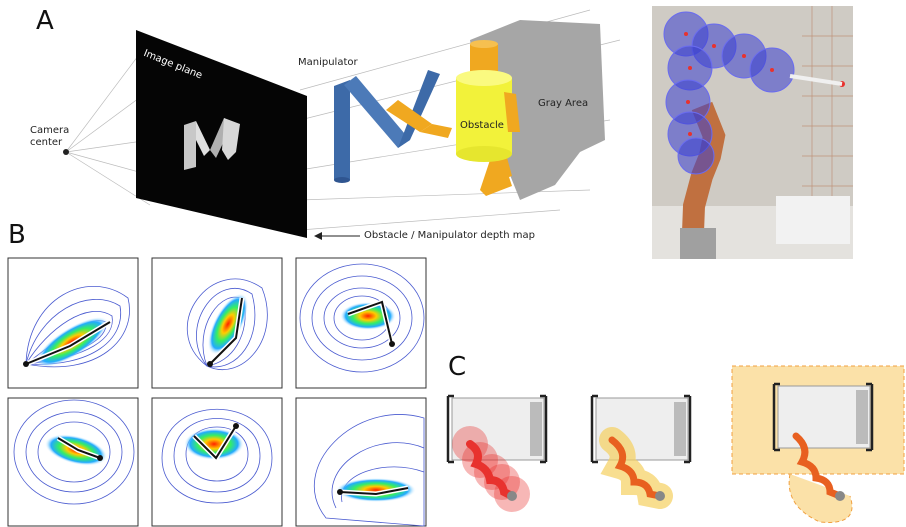 The width and height of the screenshot is (906, 527). What do you see at coordinates (17, 235) in the screenshot?
I see `panel-label-b: B` at bounding box center [17, 235].